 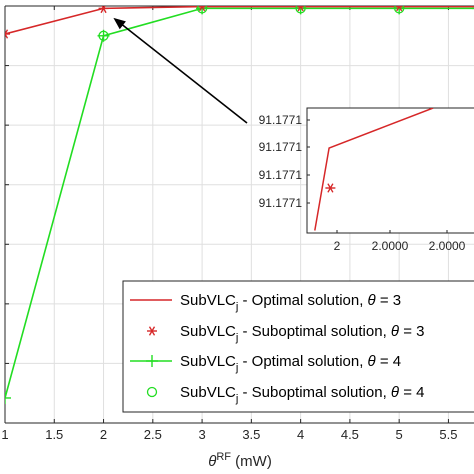 I want to click on plus-marker-optimal-theta4, so click(x=8, y=397).